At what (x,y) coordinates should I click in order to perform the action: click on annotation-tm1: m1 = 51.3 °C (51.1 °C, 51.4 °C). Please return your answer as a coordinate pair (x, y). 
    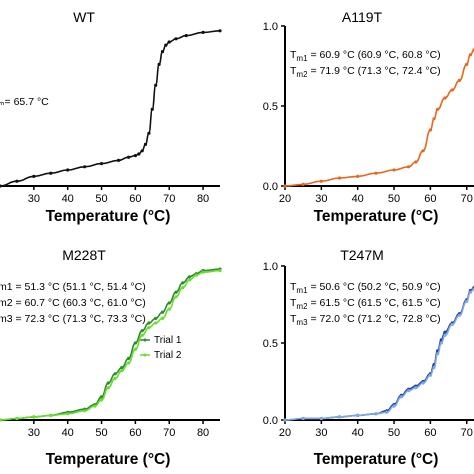
    Looking at the image, I should click on (73, 287).